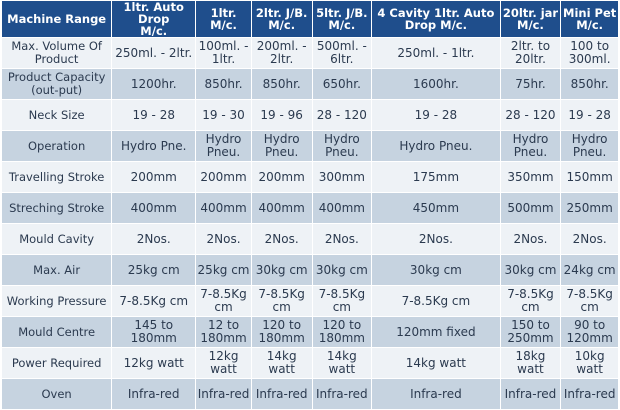  What do you see at coordinates (57, 53) in the screenshot?
I see `row-label: Max. Volume Of Product` at bounding box center [57, 53].